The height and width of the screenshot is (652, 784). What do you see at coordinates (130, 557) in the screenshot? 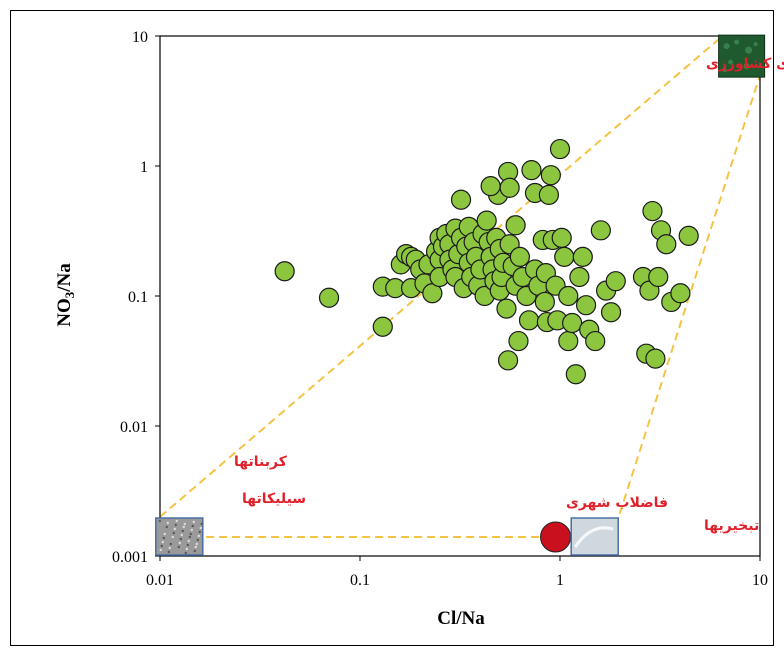
I see `y-tick-label: 0.001` at bounding box center [130, 557].